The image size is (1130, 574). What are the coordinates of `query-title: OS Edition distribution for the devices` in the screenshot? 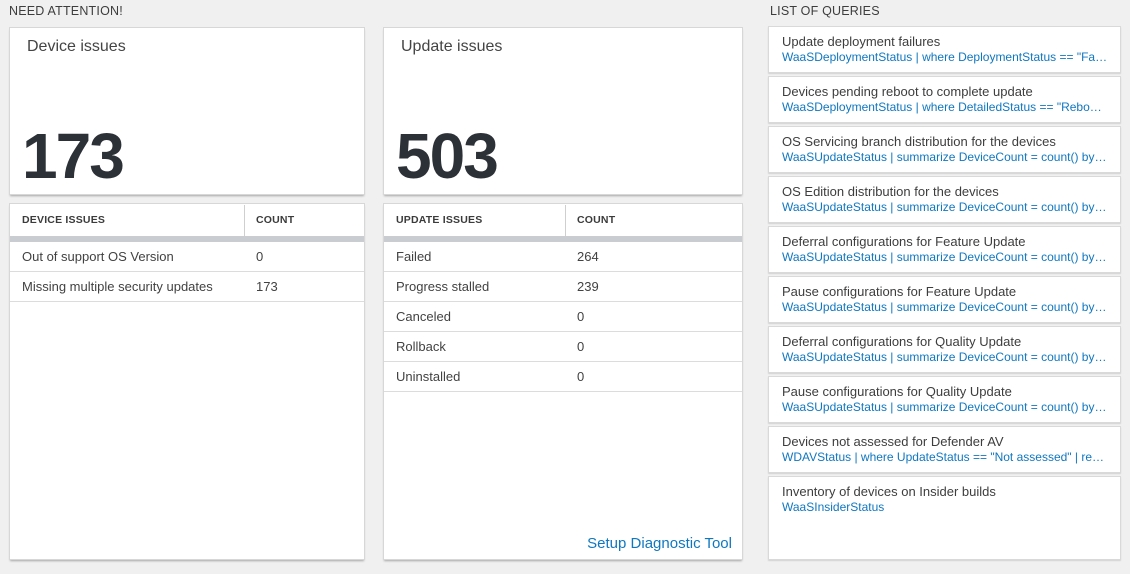 It's located at (890, 191).